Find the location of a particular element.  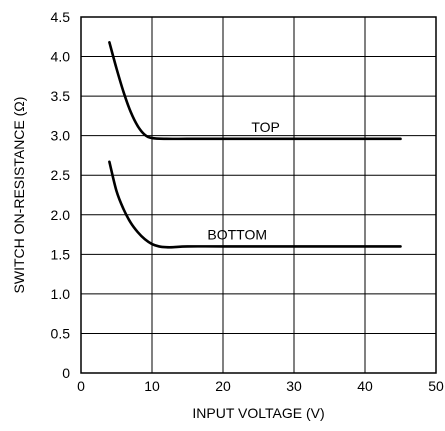

series-labels: TOP BOTTOM is located at coordinates (243, 181).